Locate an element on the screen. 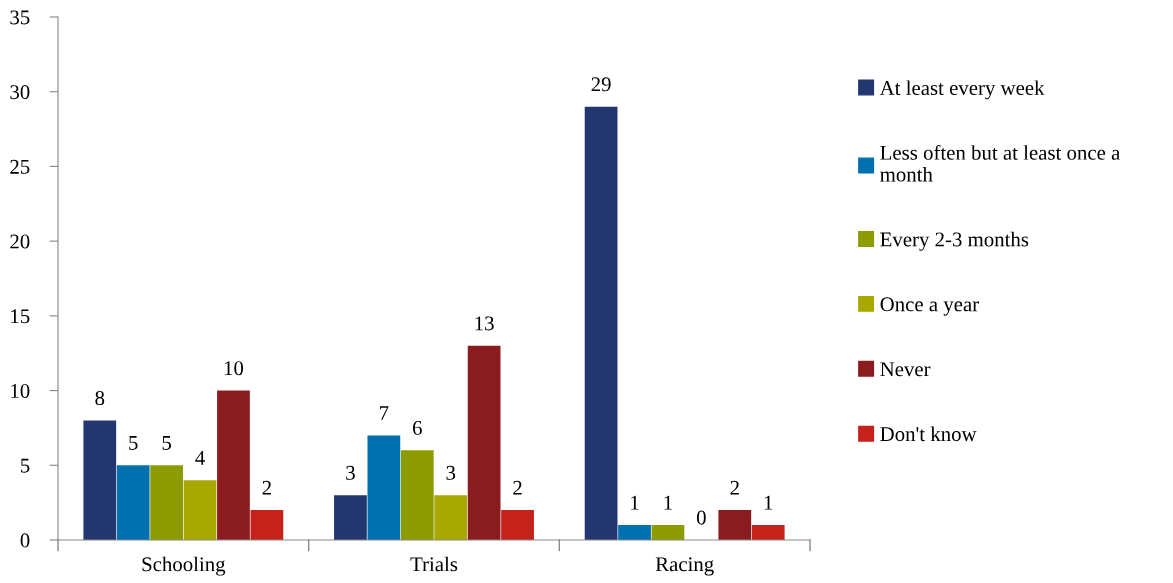 The image size is (1173, 583). data-label: 8 is located at coordinates (100, 398).